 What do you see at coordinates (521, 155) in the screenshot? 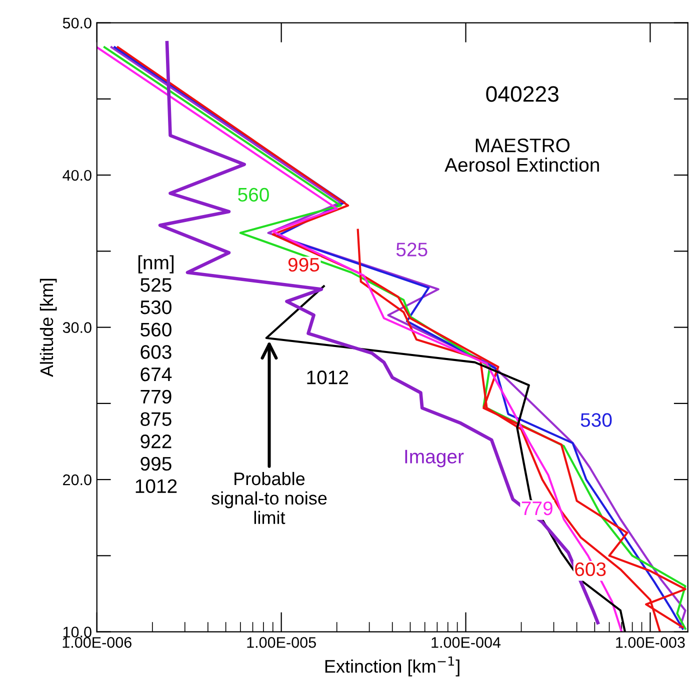
I see `annotation: MAESTRO Aerosol Extinction` at bounding box center [521, 155].